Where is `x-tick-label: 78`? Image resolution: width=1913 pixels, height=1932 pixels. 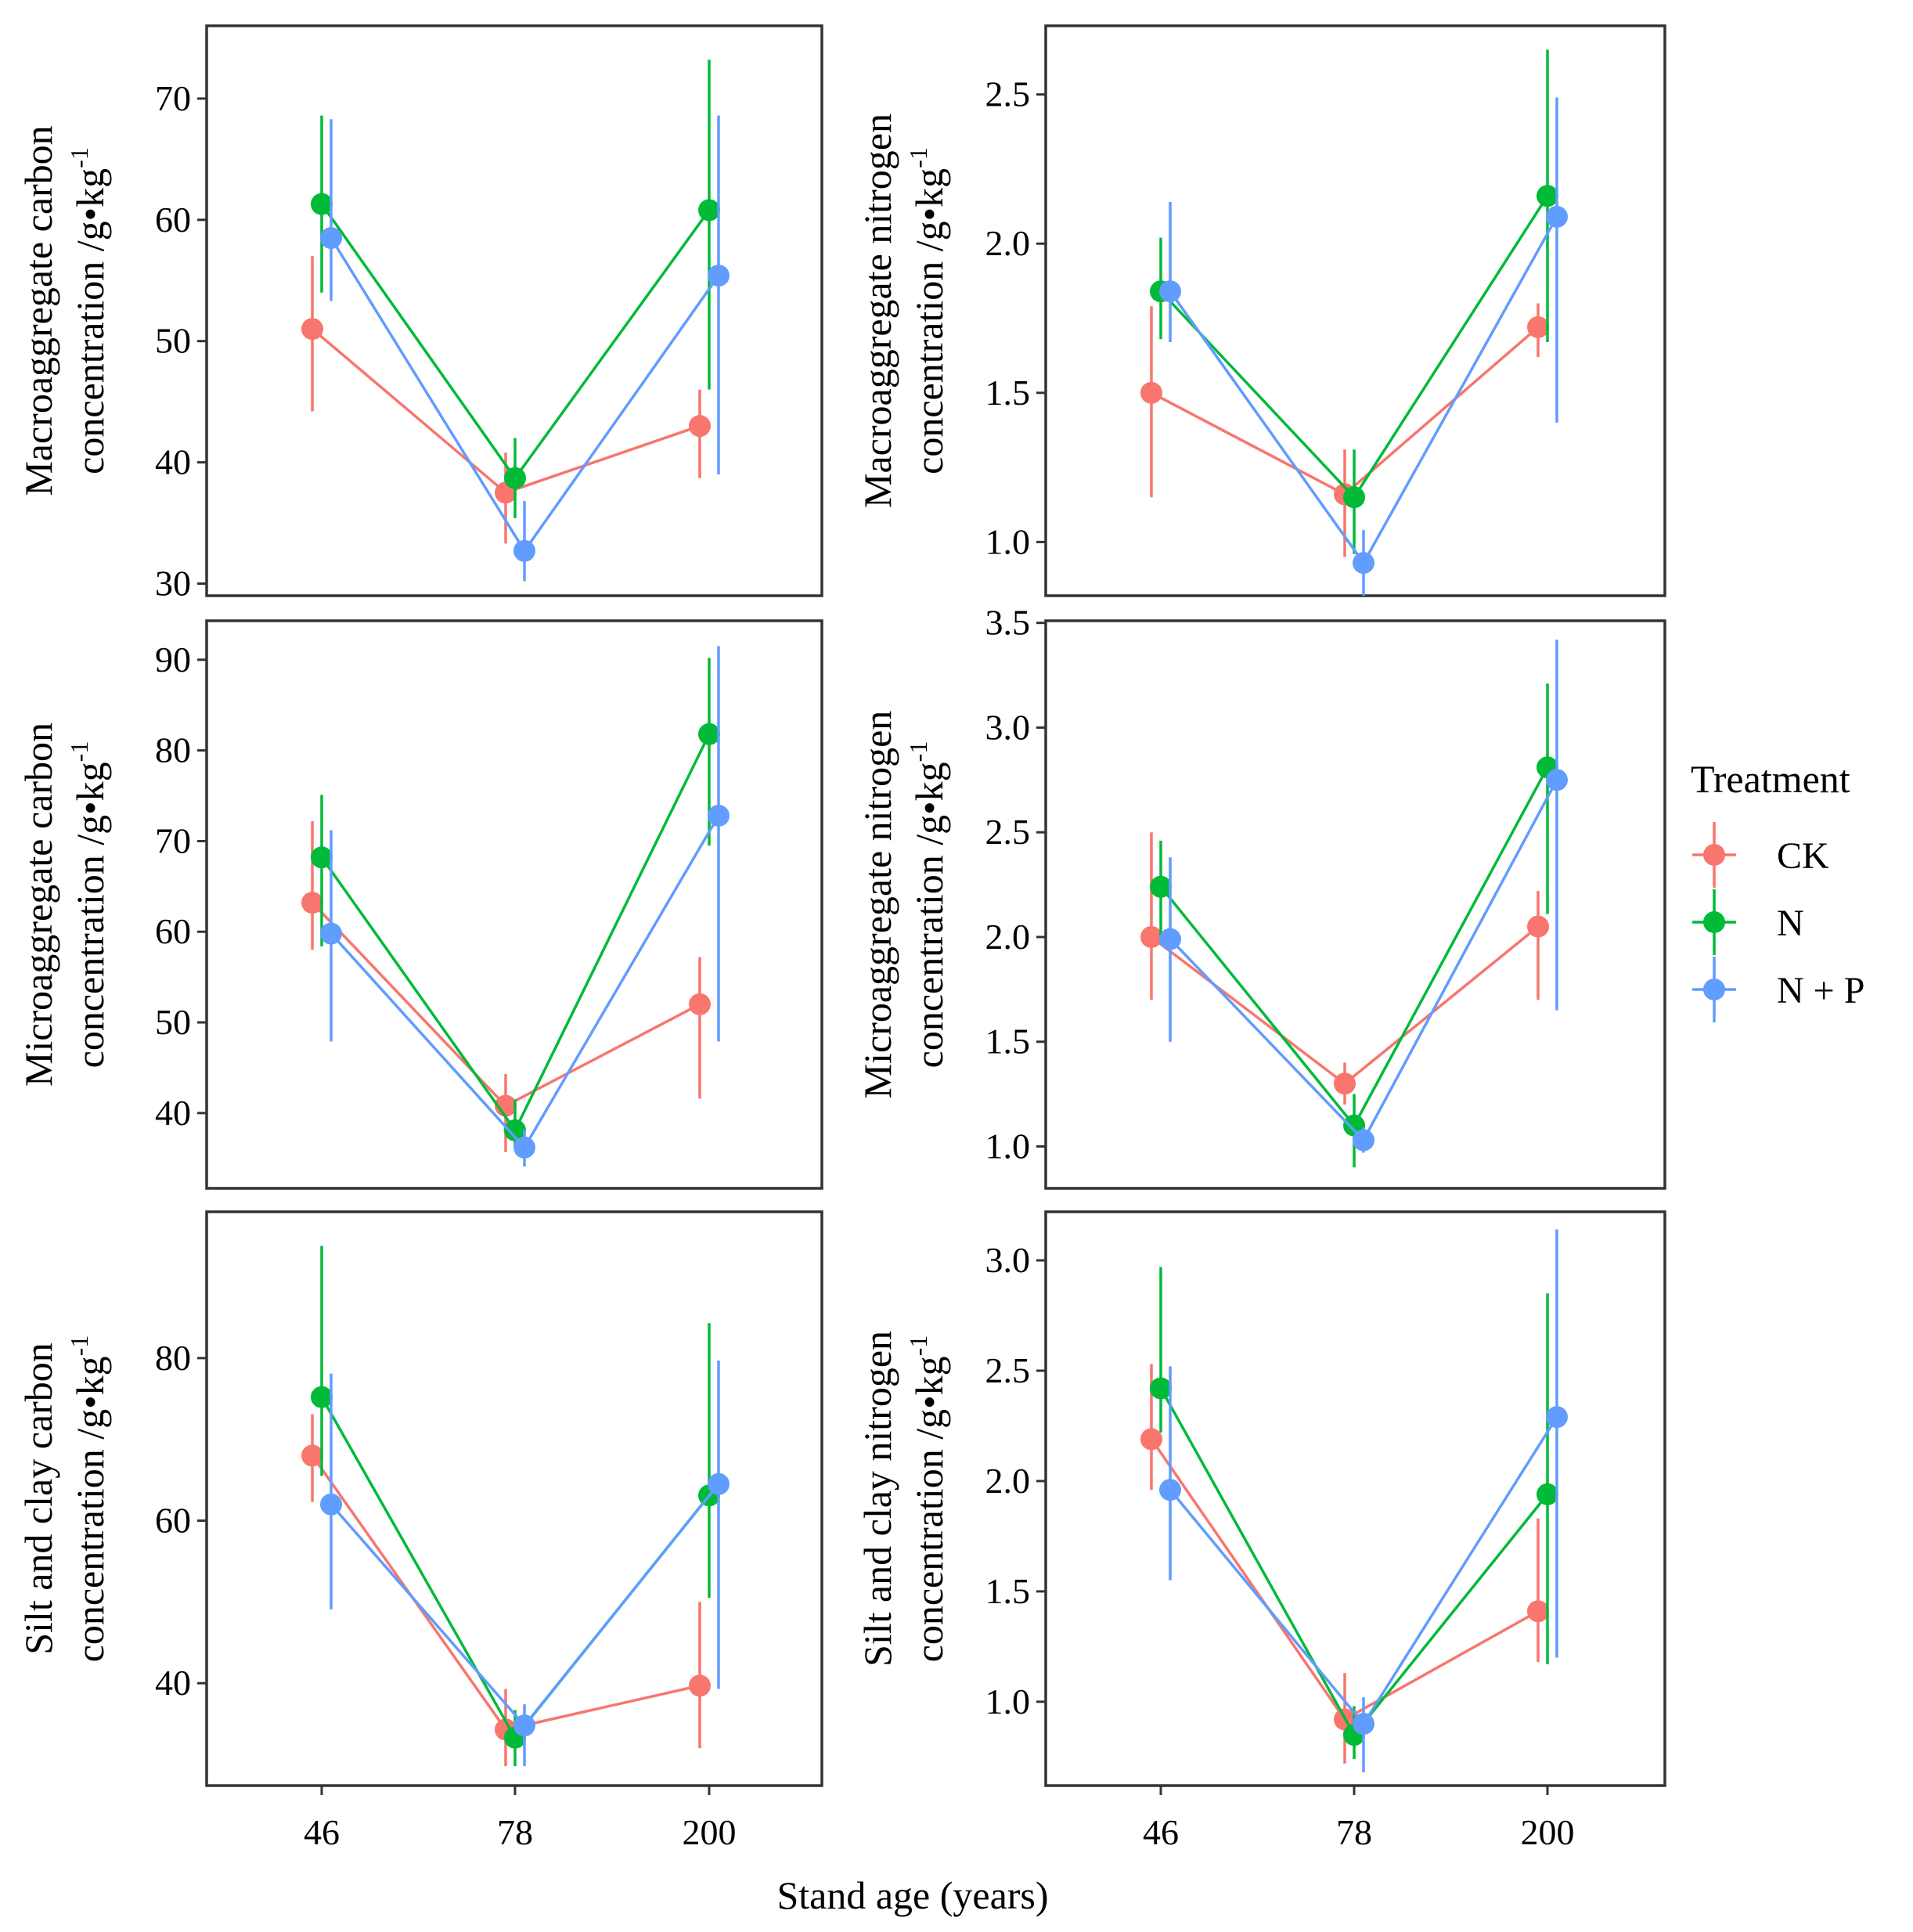
x-tick-label: 78 is located at coordinates (1354, 1832).